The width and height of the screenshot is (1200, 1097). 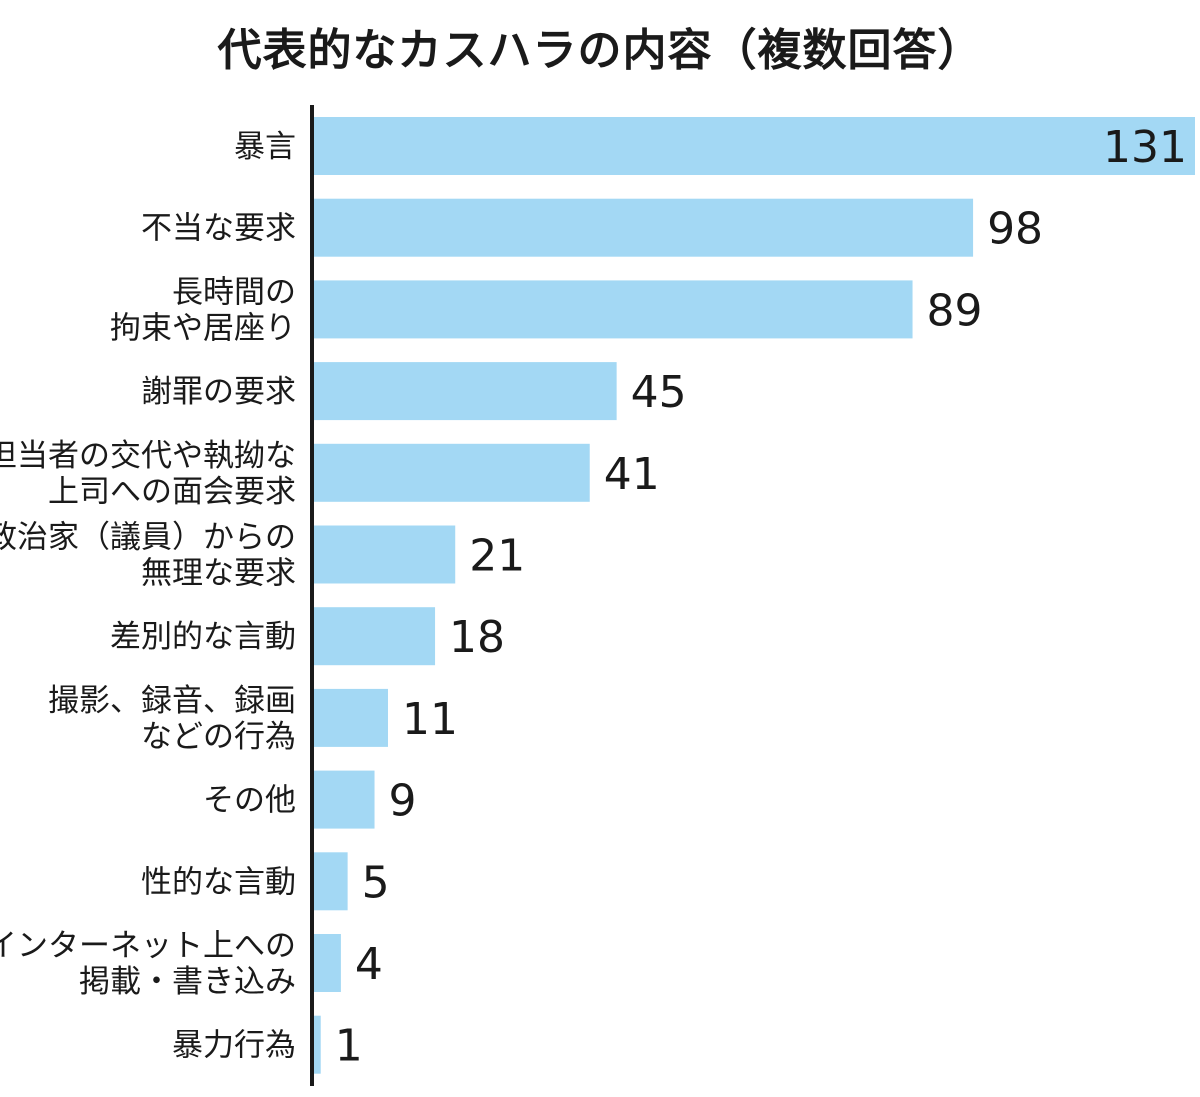 What do you see at coordinates (234, 1046) in the screenshot?
I see `category-label: 暴力行為` at bounding box center [234, 1046].